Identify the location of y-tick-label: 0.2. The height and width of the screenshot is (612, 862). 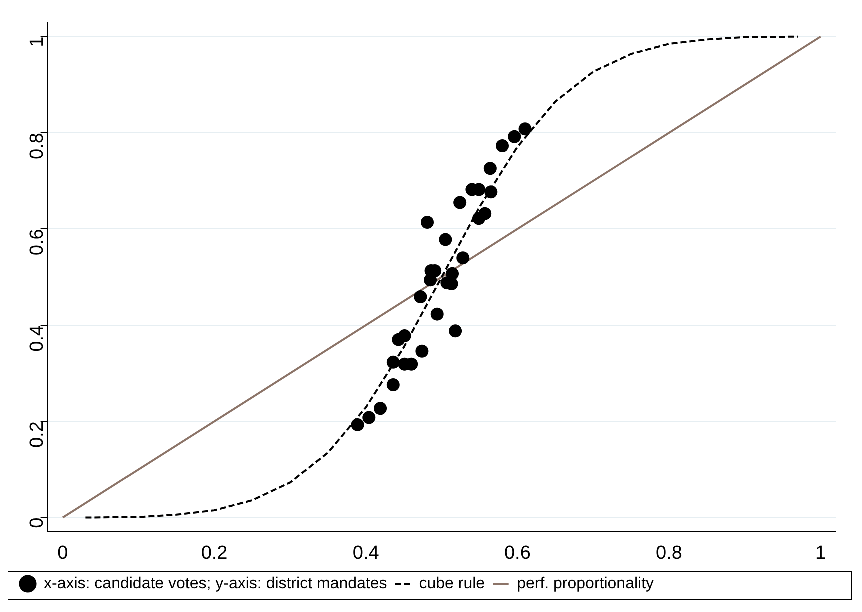
(37, 435).